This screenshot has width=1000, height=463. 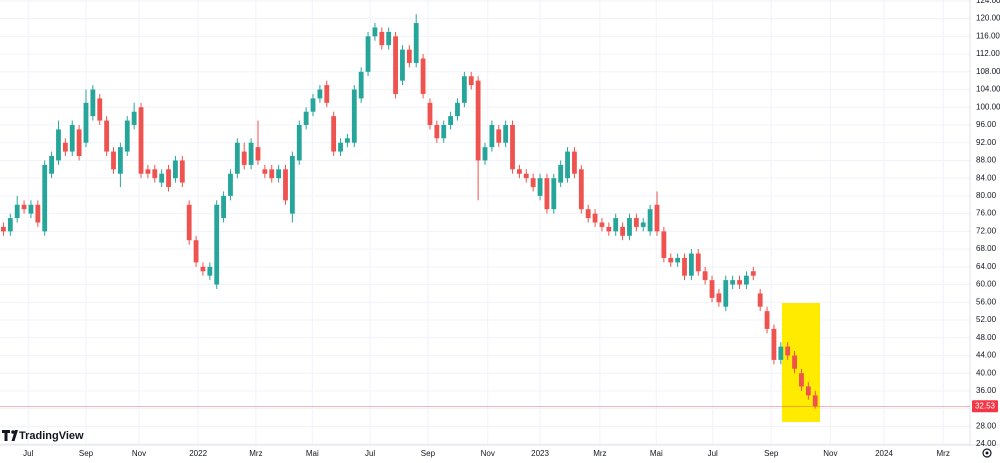 What do you see at coordinates (986, 160) in the screenshot?
I see `y-tick-label: 88.00` at bounding box center [986, 160].